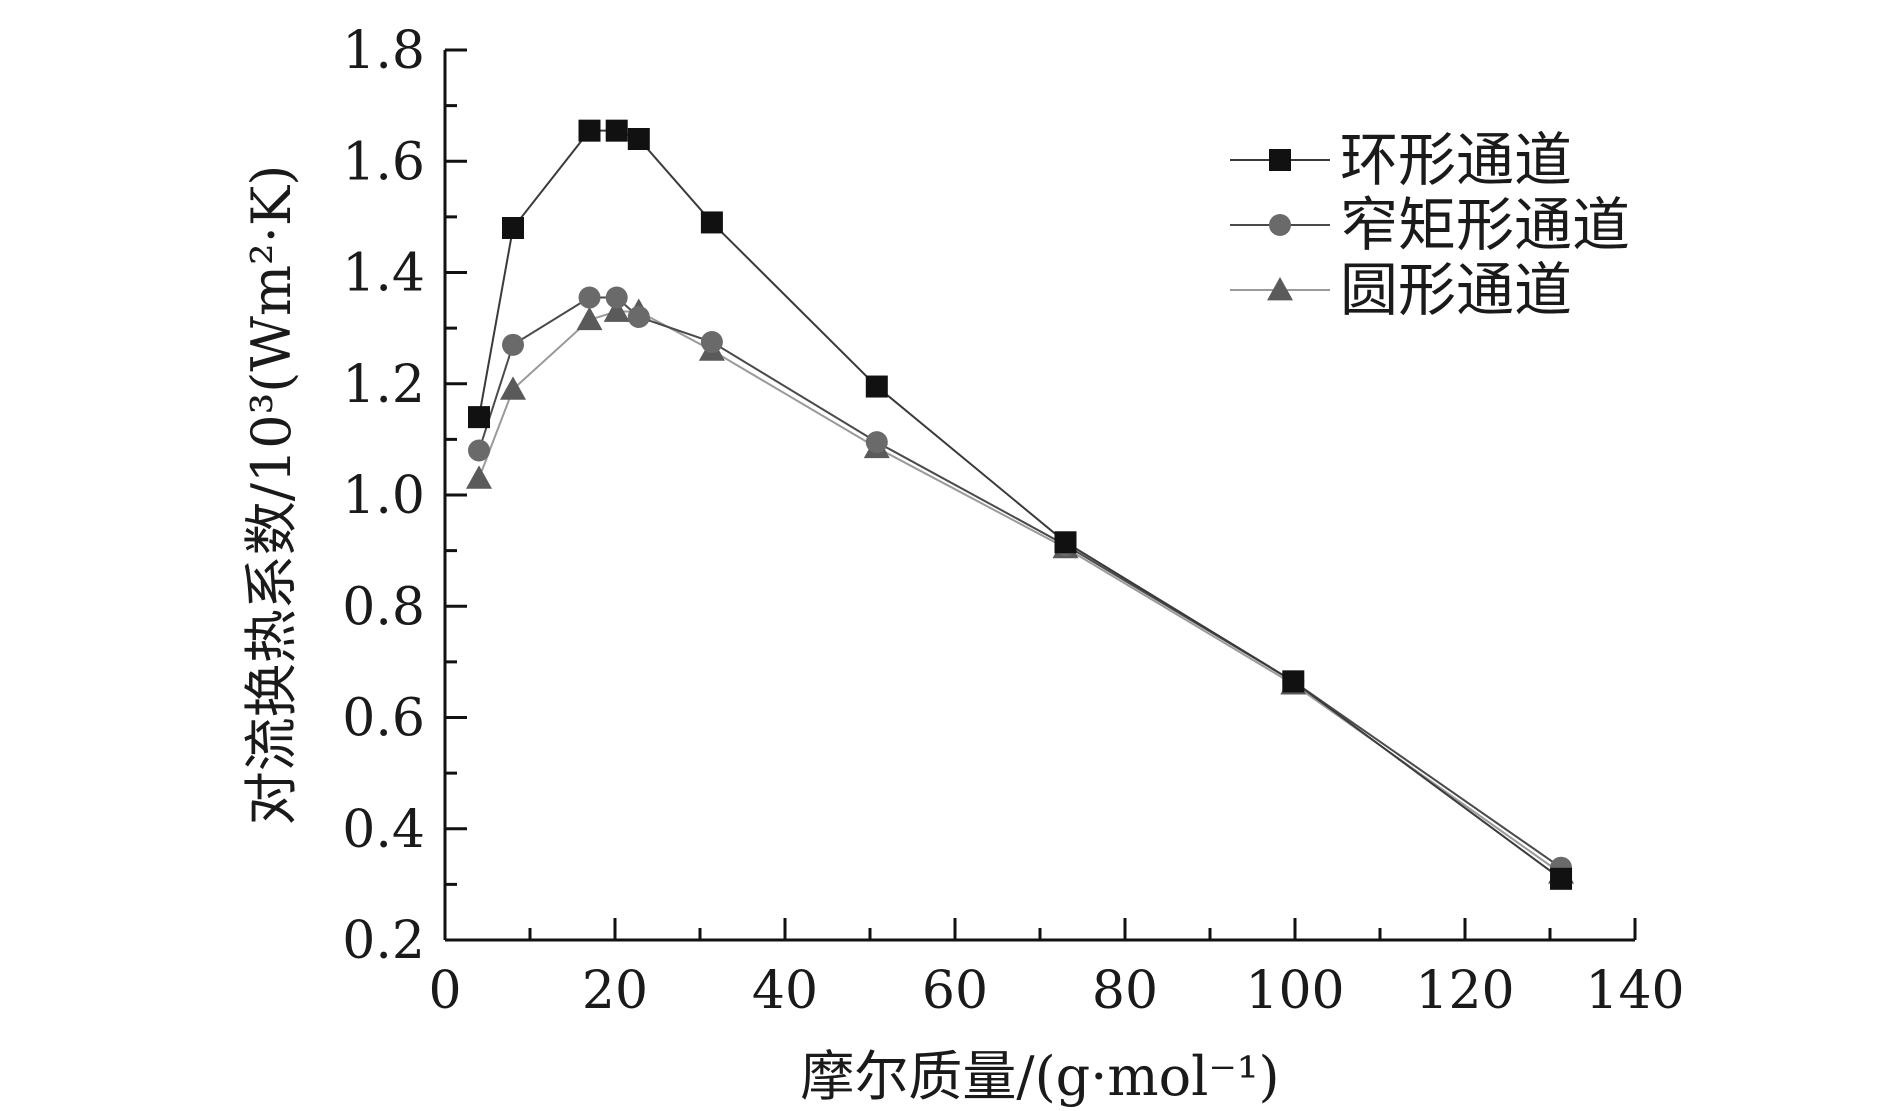  Describe the element at coordinates (383, 385) in the screenshot. I see `y-tick-label: 1.2` at that location.